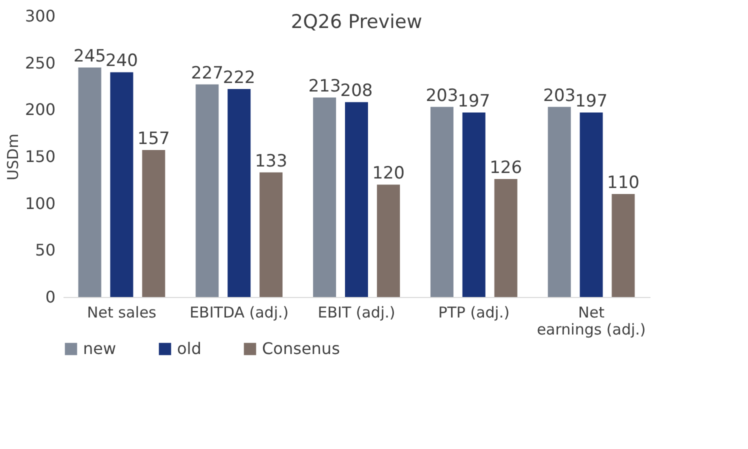  Describe the element at coordinates (356, 91) in the screenshot. I see `data-label: 208` at that location.